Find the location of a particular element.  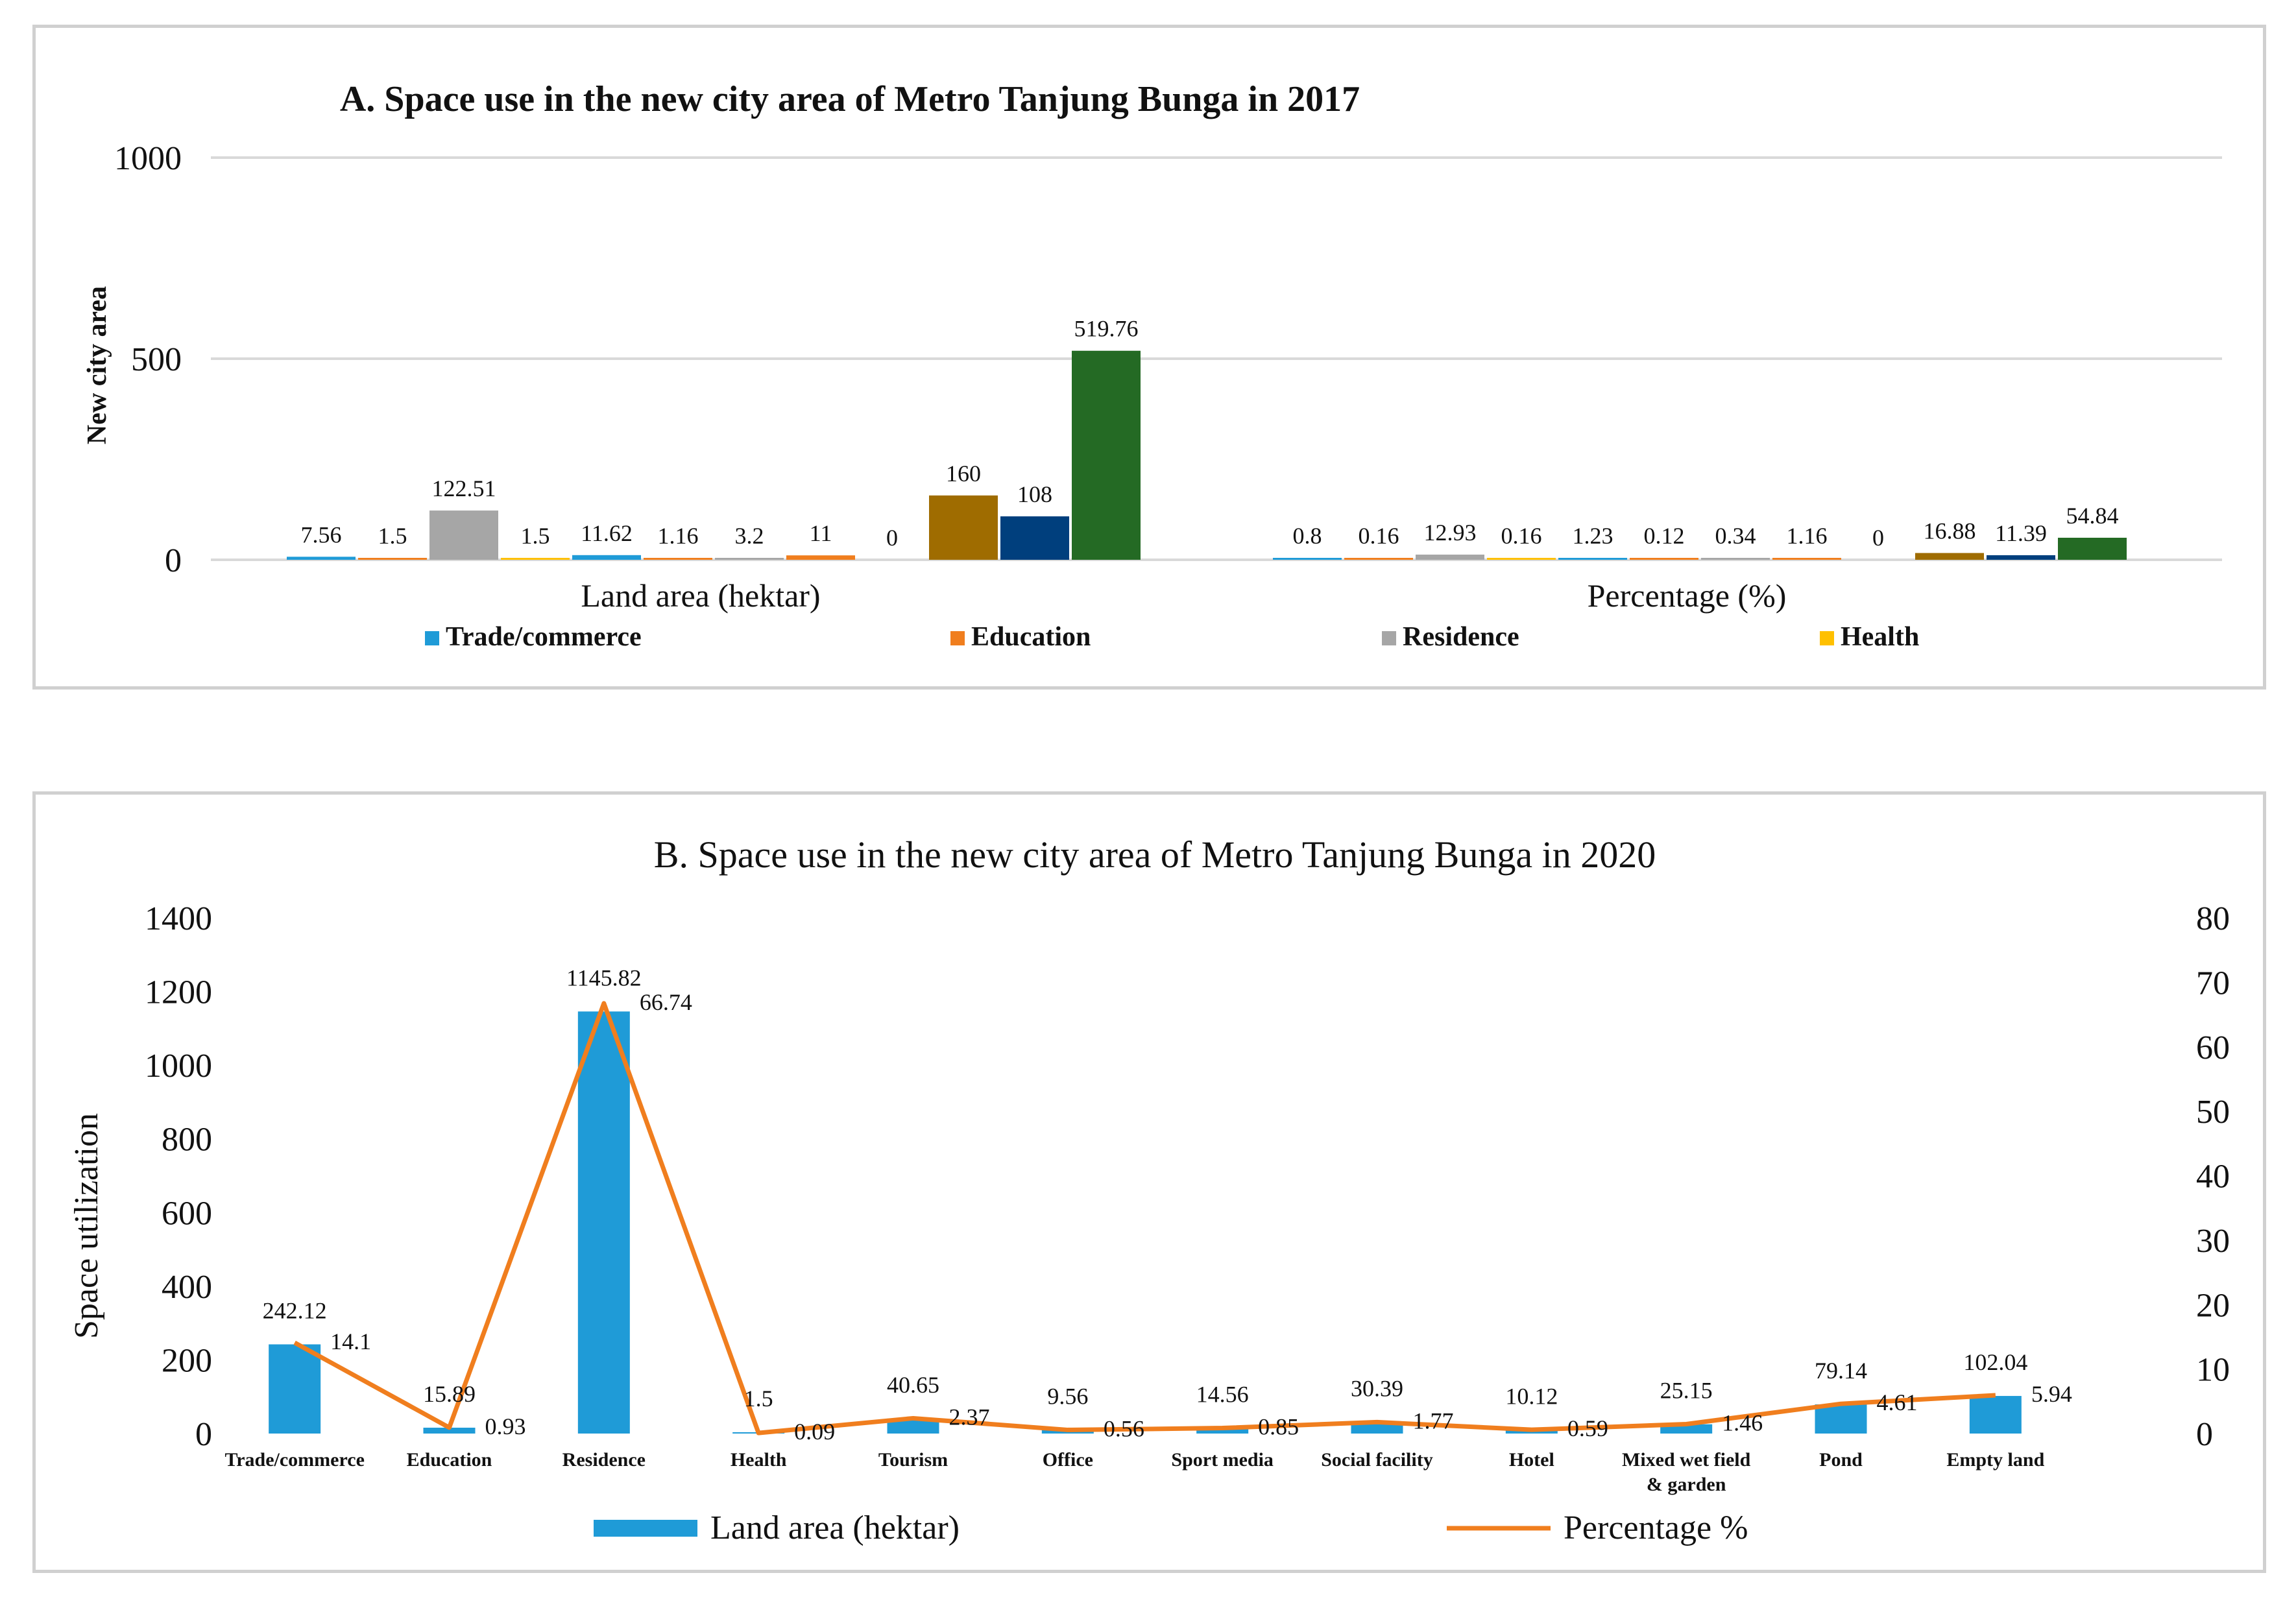

y2-tick-label: 0 is located at coordinates (2204, 1435).